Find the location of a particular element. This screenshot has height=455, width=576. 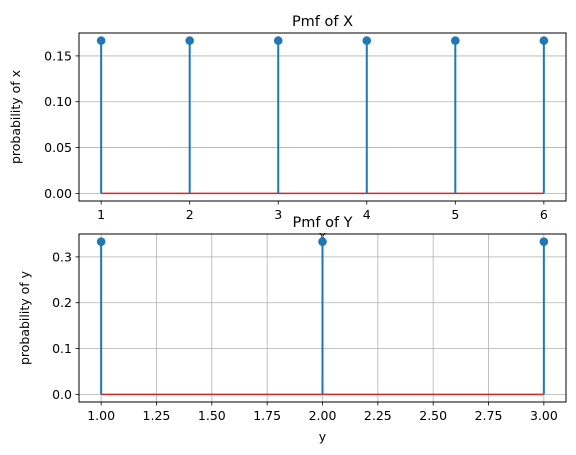

x-axis-label: y is located at coordinates (323, 436).